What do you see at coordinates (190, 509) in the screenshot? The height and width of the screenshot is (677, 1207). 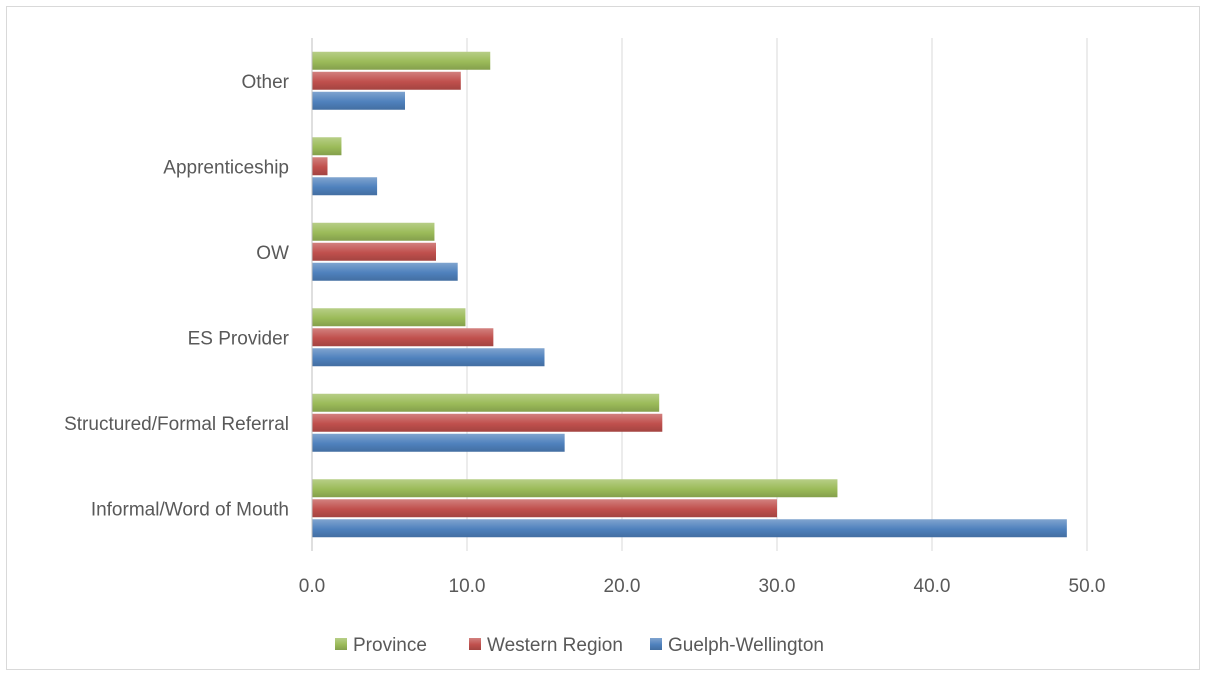 I see `category-label: Informal/Word of Mouth` at bounding box center [190, 509].